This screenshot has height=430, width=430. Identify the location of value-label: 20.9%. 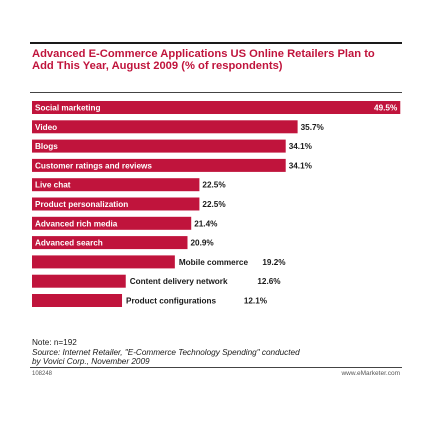
(202, 243).